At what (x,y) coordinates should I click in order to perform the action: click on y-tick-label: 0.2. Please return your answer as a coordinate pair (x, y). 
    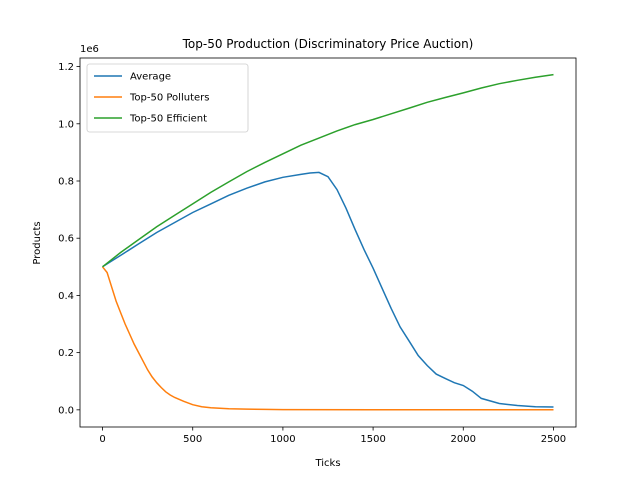
    Looking at the image, I should click on (66, 353).